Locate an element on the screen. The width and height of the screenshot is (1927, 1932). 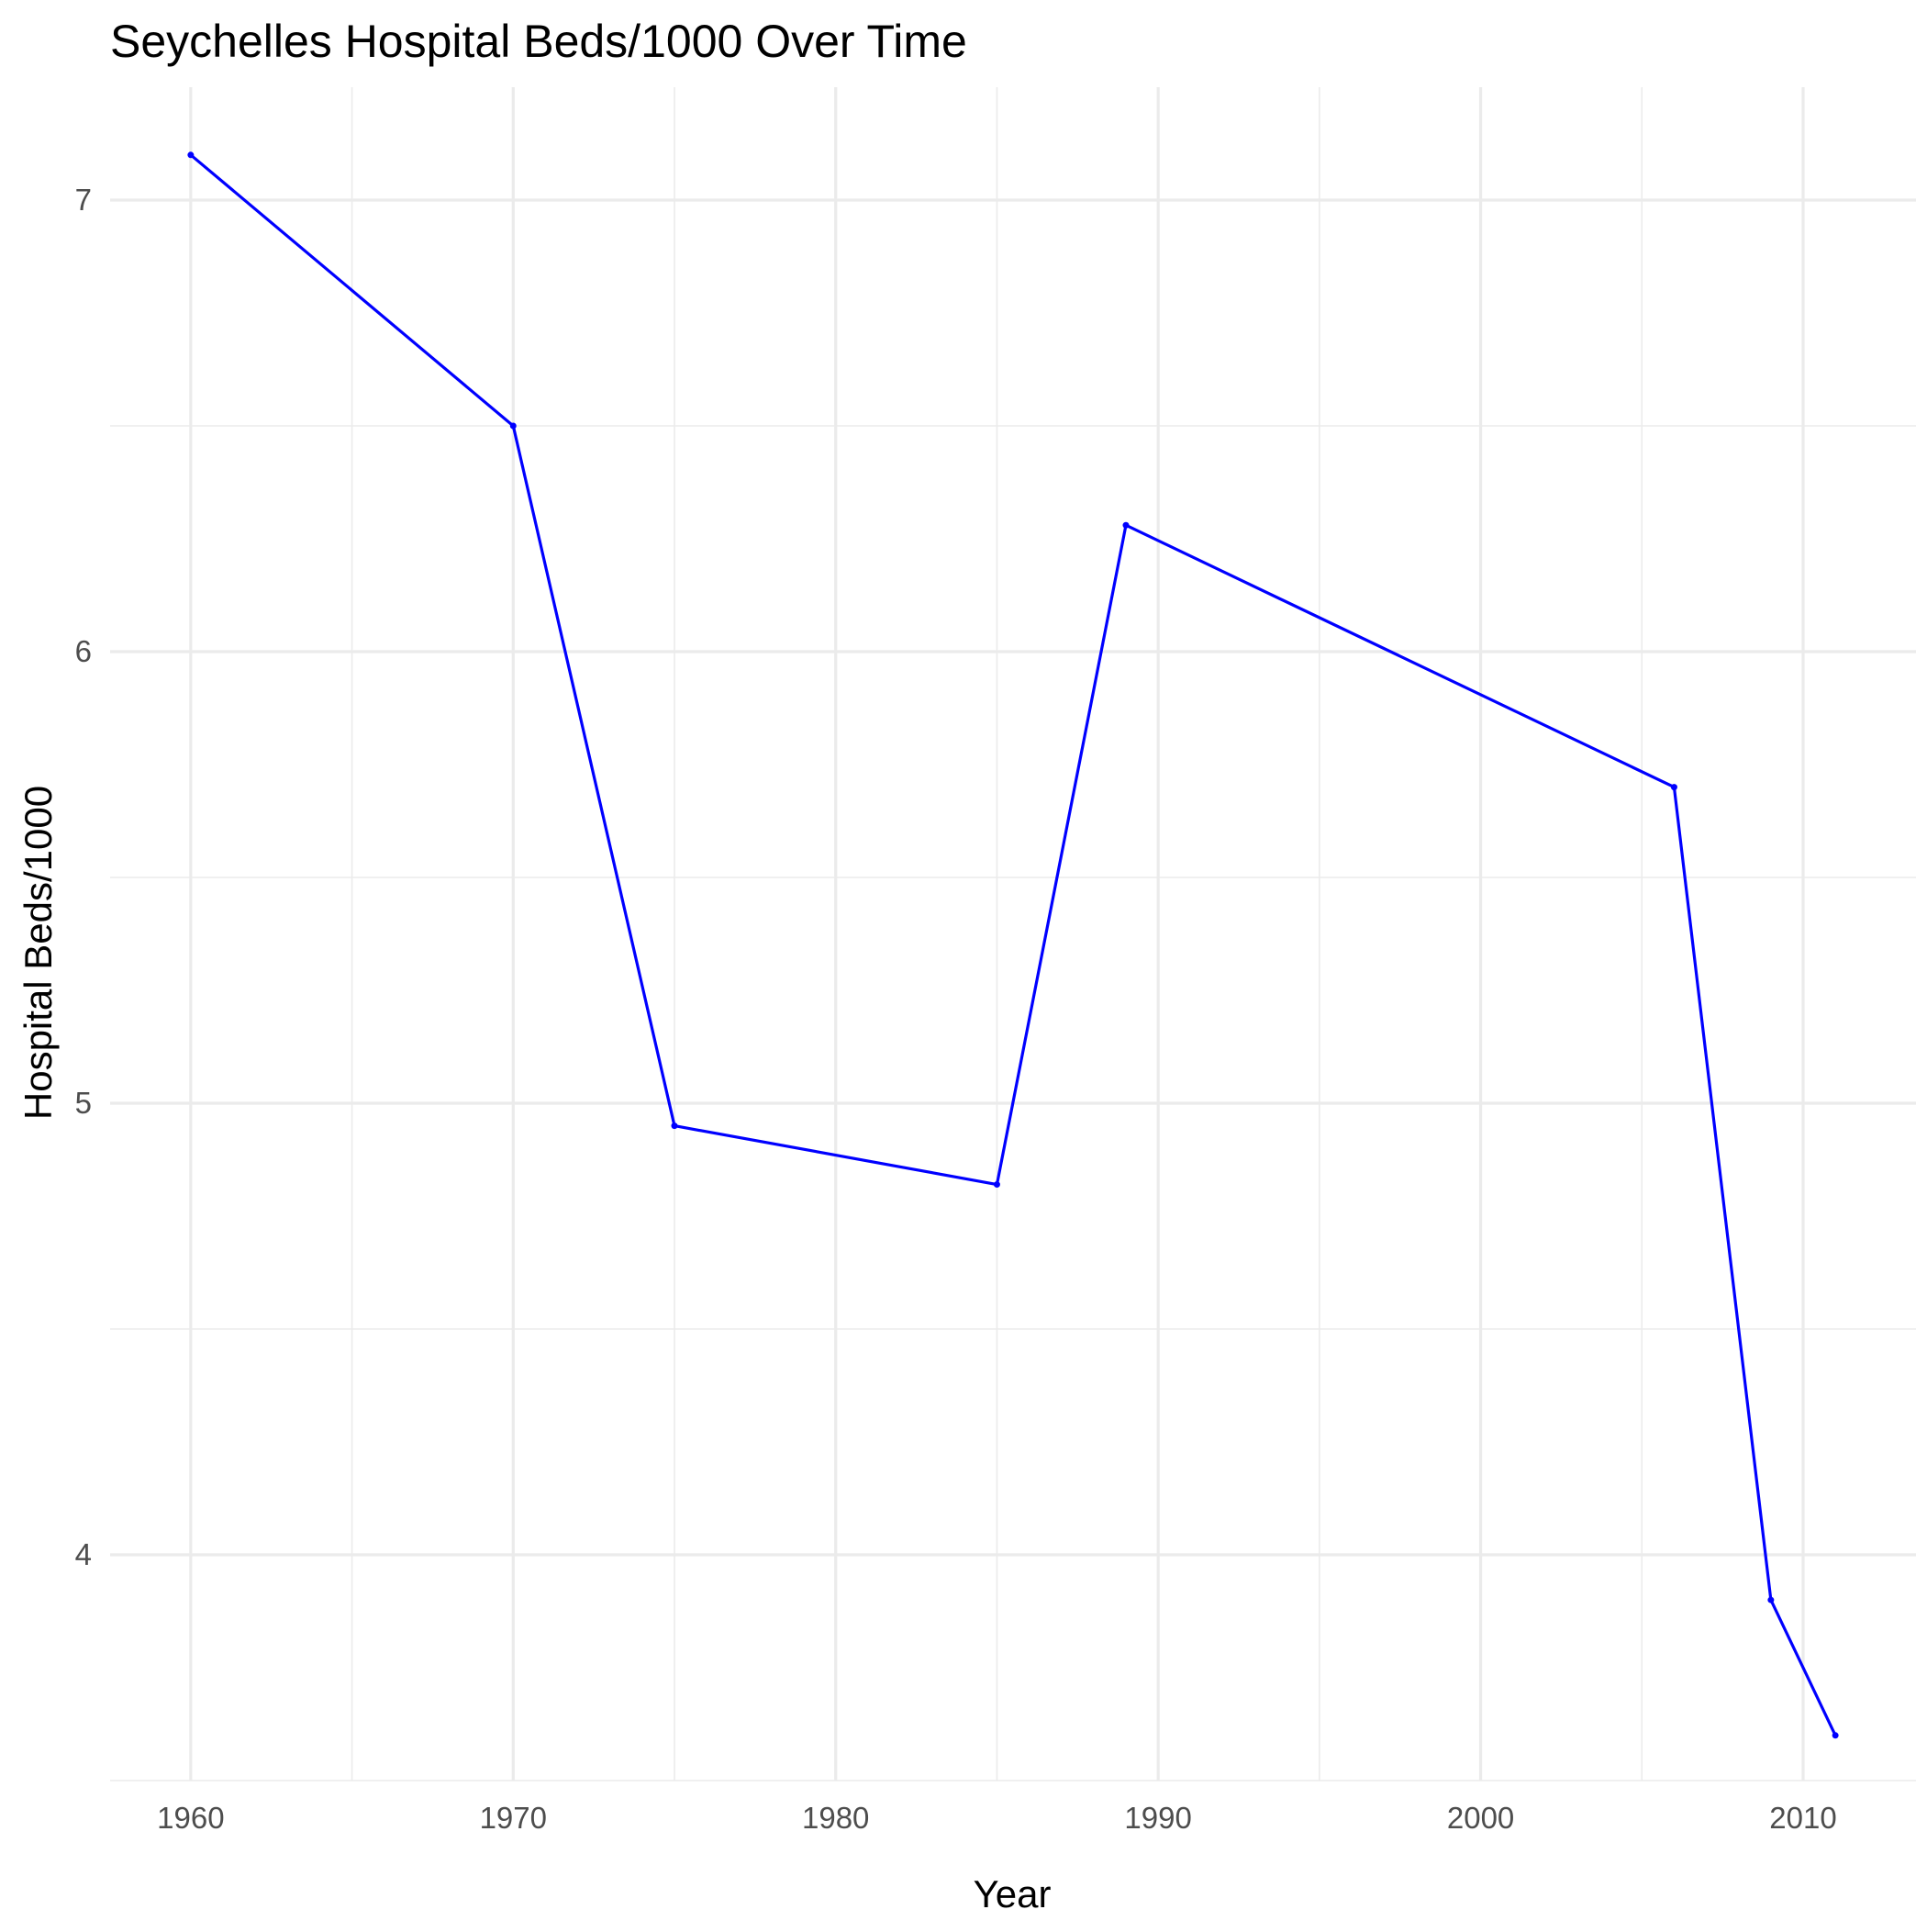
chart-title: Seychelles Hospital Beds/1000 Over Time is located at coordinates (538, 41).